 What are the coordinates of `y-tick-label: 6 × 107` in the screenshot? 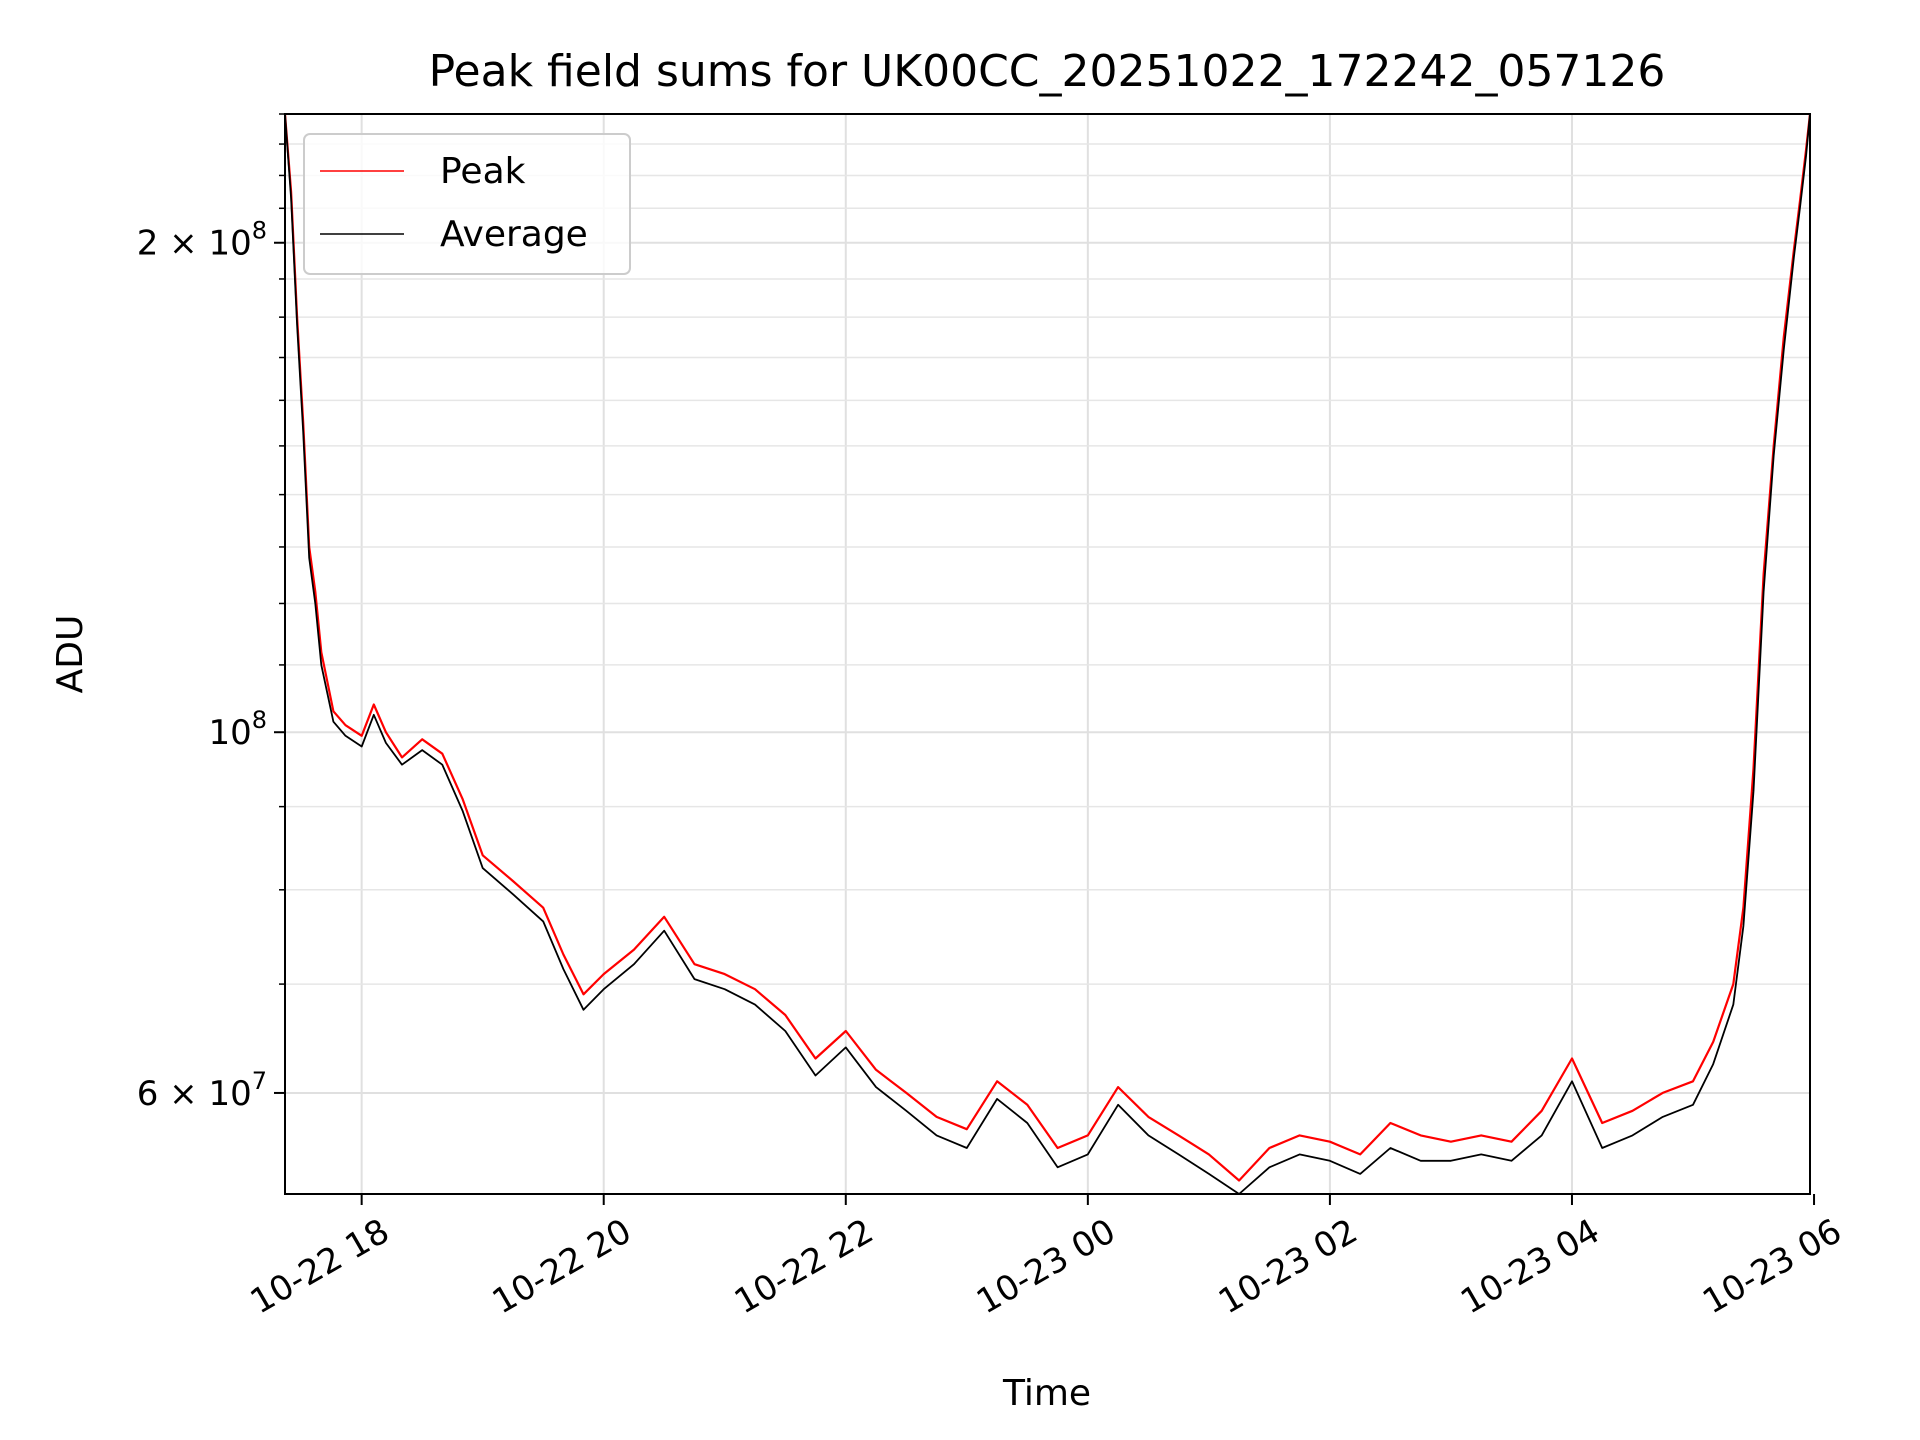 It's located at (202, 1090).